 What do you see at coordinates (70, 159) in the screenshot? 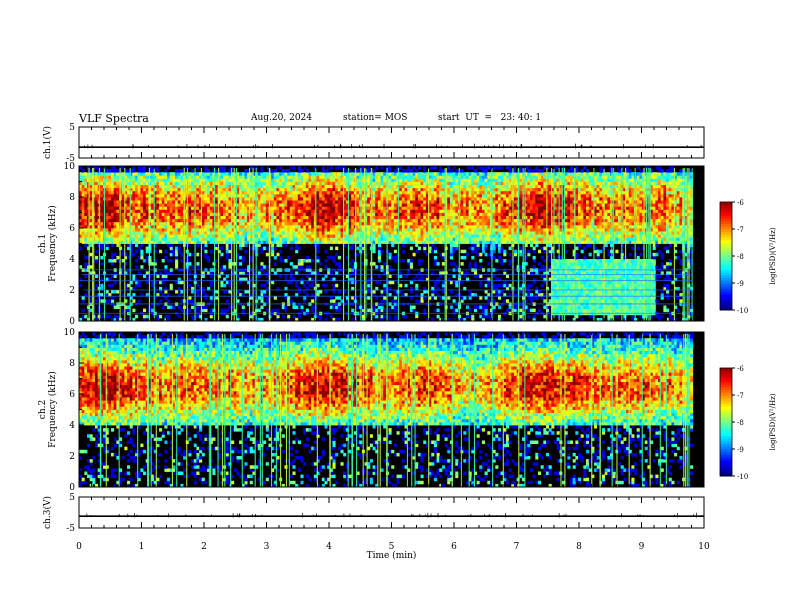
I see `y-tick-label: -5` at bounding box center [70, 159].